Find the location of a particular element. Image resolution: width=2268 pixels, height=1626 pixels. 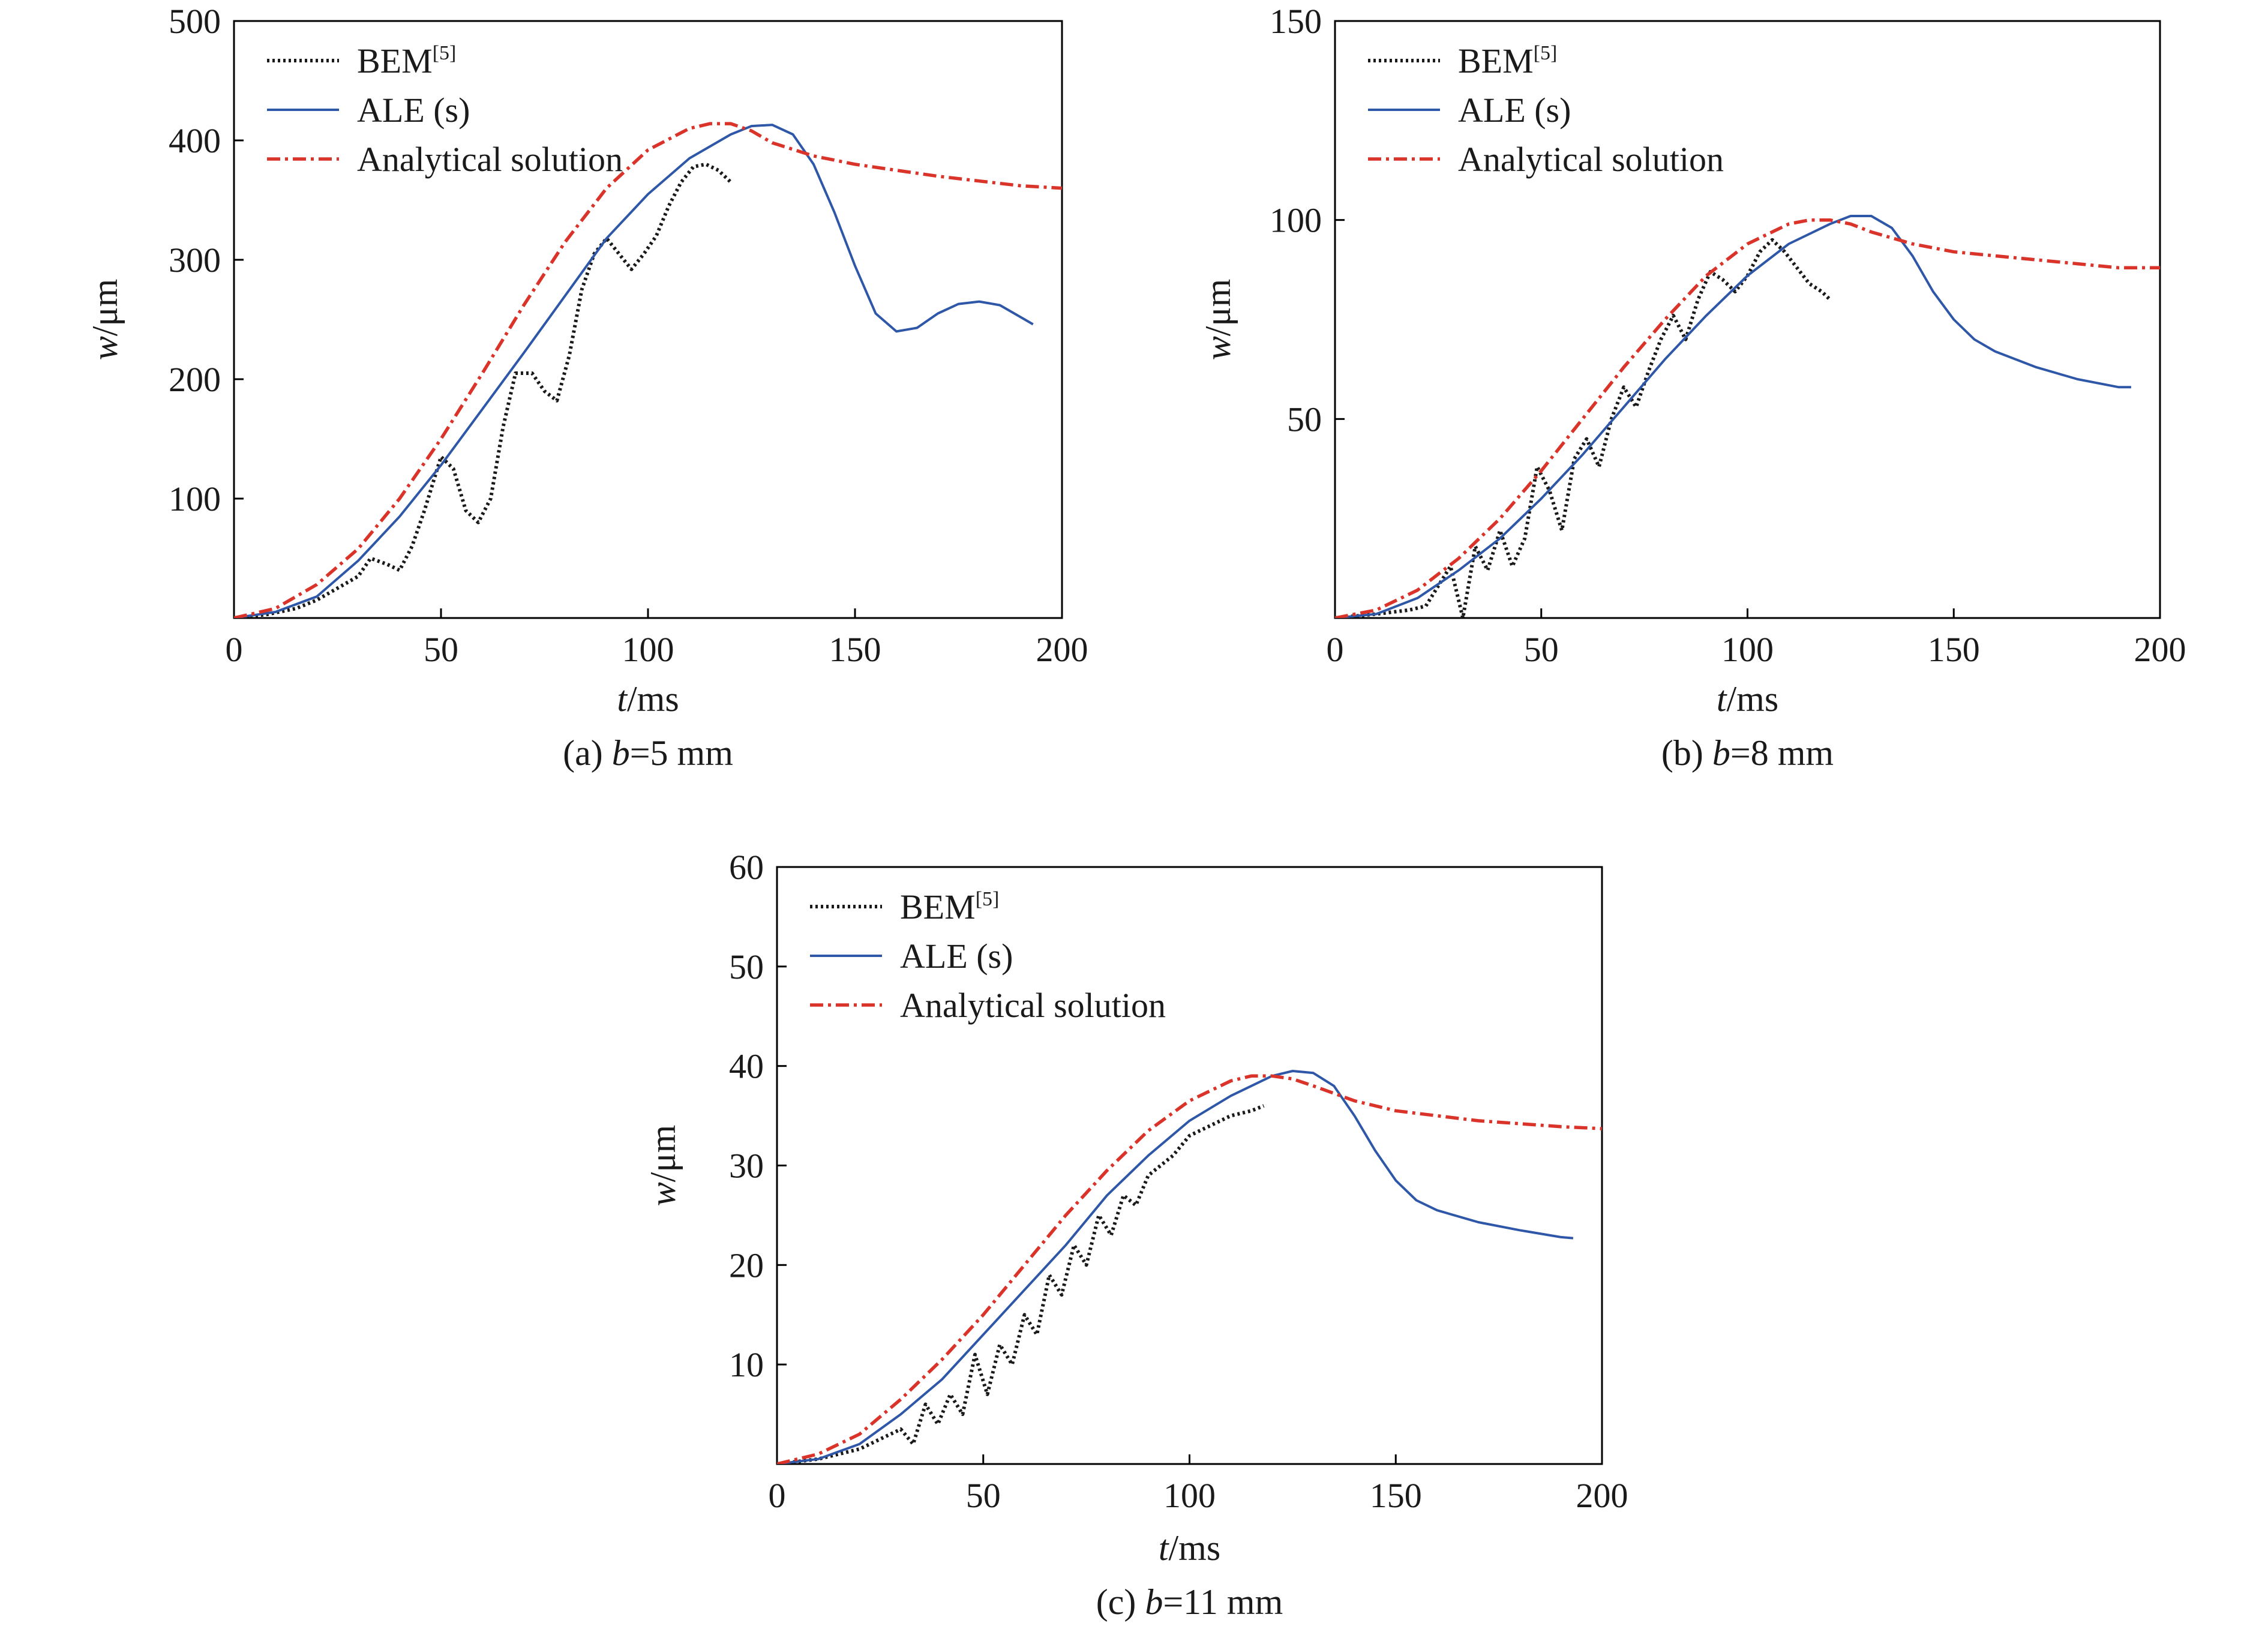

y-tick-label: 60 is located at coordinates (746, 868).